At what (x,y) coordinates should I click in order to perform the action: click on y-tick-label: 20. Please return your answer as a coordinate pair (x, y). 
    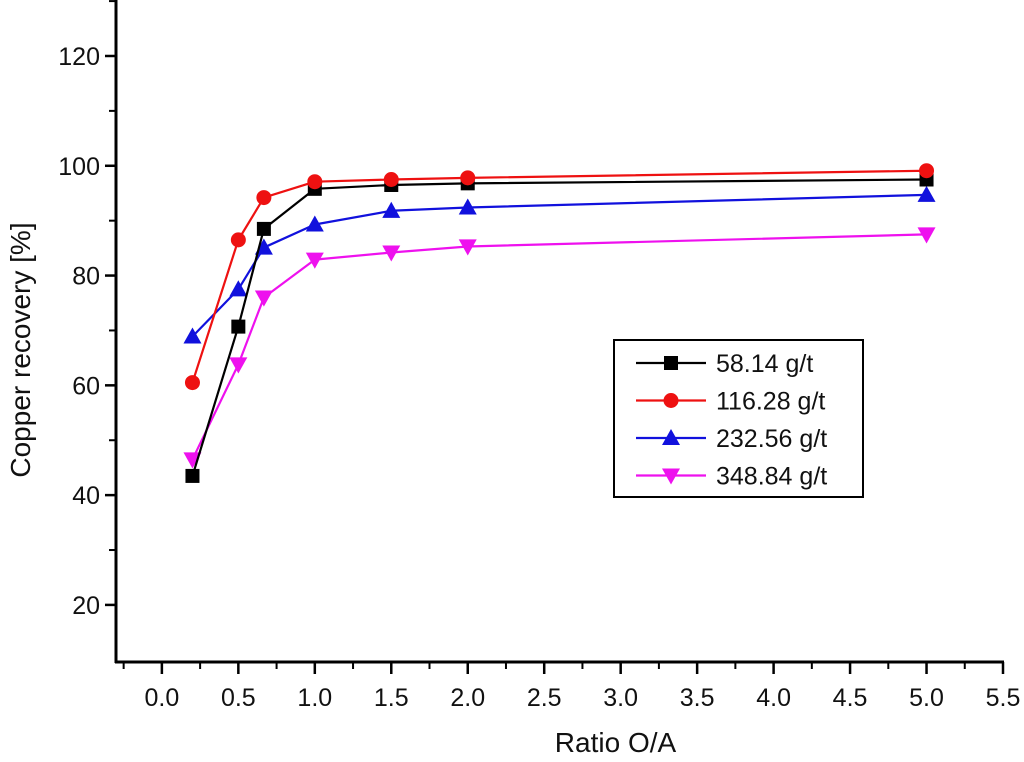
    Looking at the image, I should click on (86, 606).